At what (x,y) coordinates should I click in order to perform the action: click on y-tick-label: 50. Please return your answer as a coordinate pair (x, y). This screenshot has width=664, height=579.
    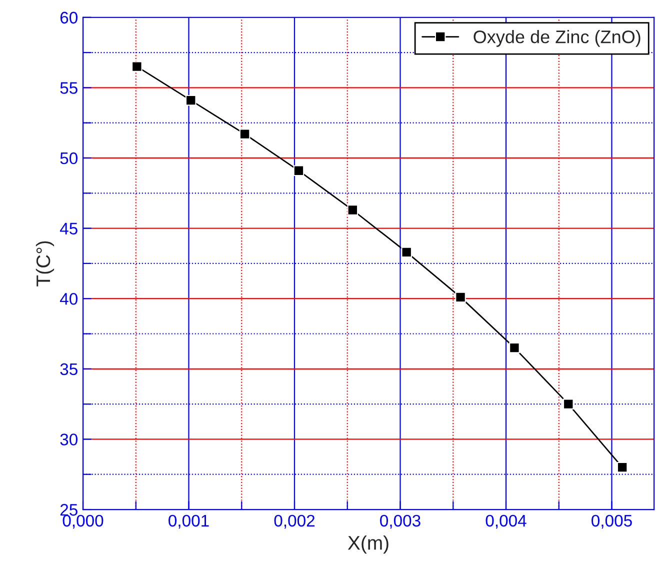
    Looking at the image, I should click on (69, 158).